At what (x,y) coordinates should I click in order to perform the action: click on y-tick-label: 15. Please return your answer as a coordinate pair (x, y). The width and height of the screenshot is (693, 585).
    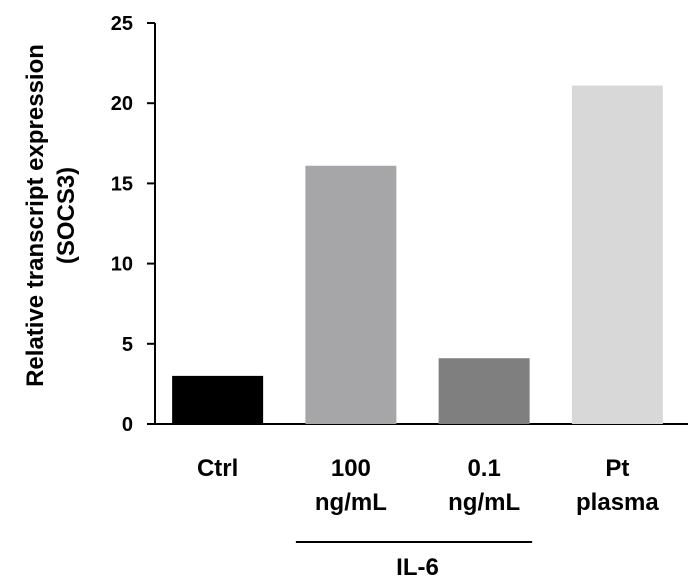
    Looking at the image, I should click on (122, 184).